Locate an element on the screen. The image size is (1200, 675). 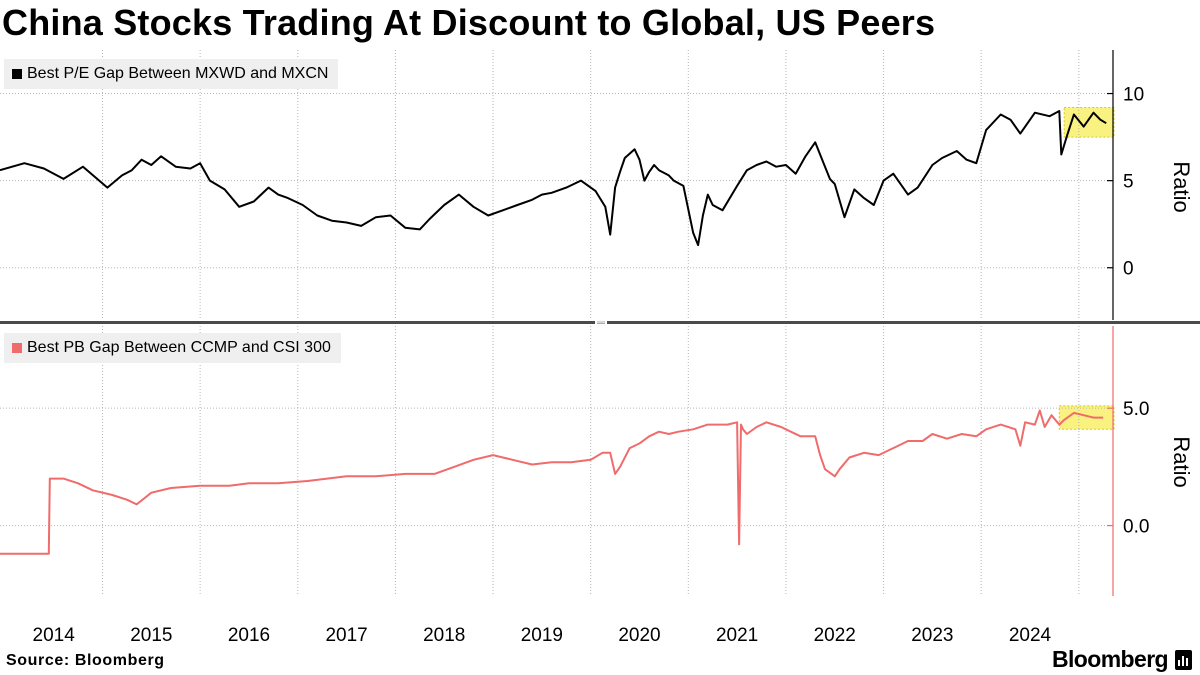
legend-pb-gap: Best PB Gap Between CCMP and CSI 300 is located at coordinates (172, 348).